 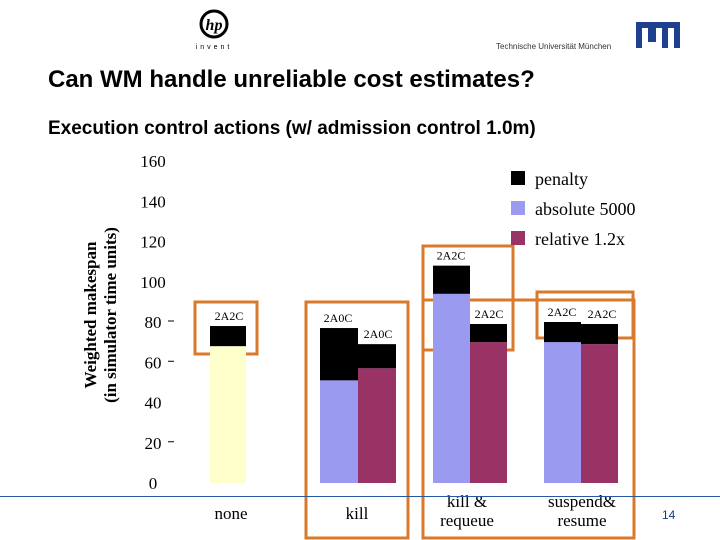 I want to click on x-category-label: kill & requeue, so click(x=467, y=511).